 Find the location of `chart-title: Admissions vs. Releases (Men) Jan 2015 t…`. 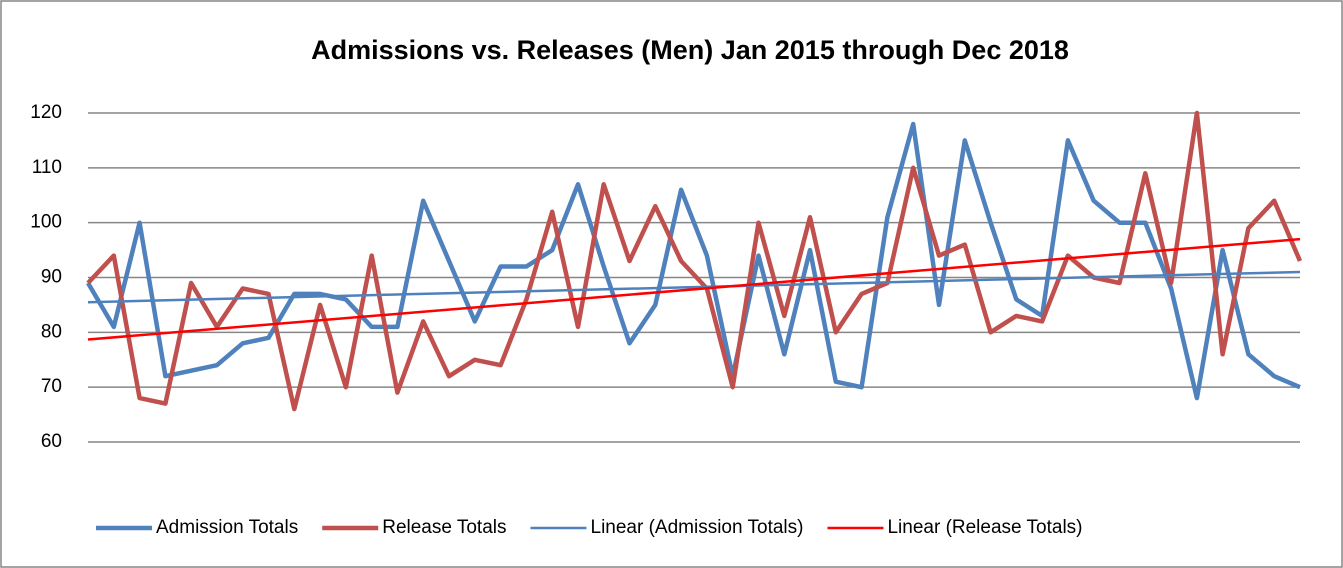

chart-title: Admissions vs. Releases (Men) Jan 2015 t… is located at coordinates (690, 50).